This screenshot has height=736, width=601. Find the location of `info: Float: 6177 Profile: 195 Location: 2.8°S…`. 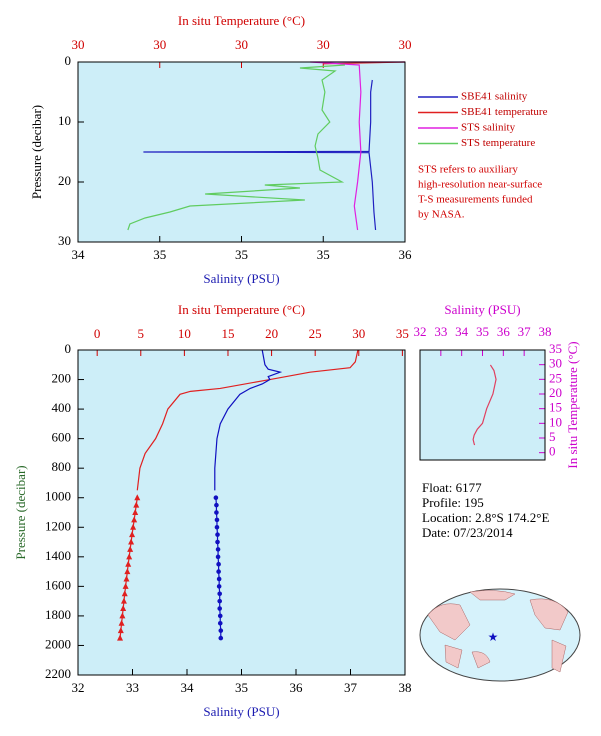

info: Float: 6177 Profile: 195 Location: 2.8°S… is located at coordinates (485, 510).